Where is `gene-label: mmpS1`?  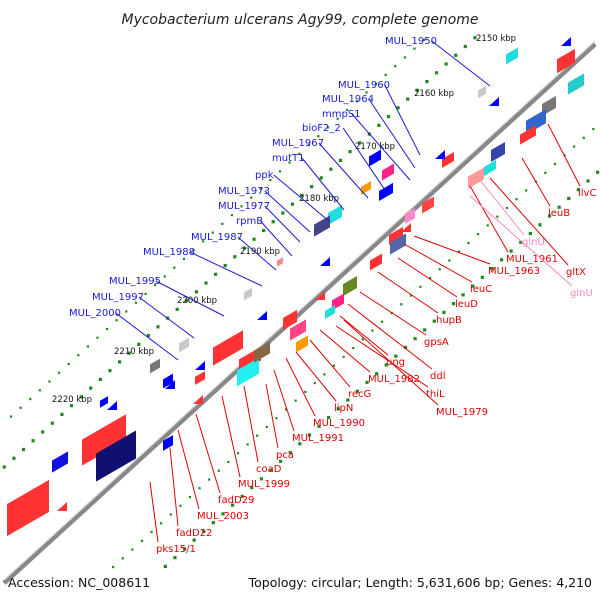 gene-label: mmpS1 is located at coordinates (341, 114).